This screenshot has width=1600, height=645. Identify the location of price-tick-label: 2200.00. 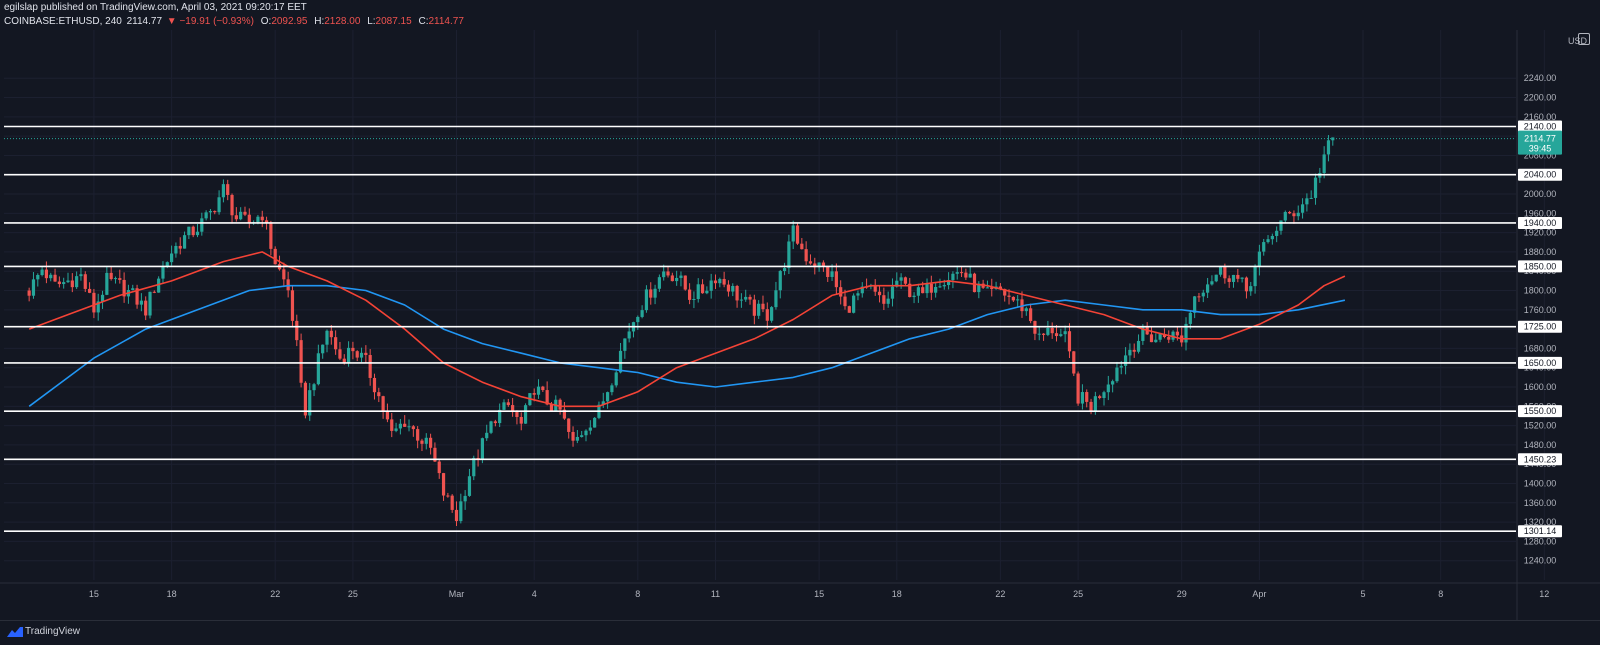
(1540, 98).